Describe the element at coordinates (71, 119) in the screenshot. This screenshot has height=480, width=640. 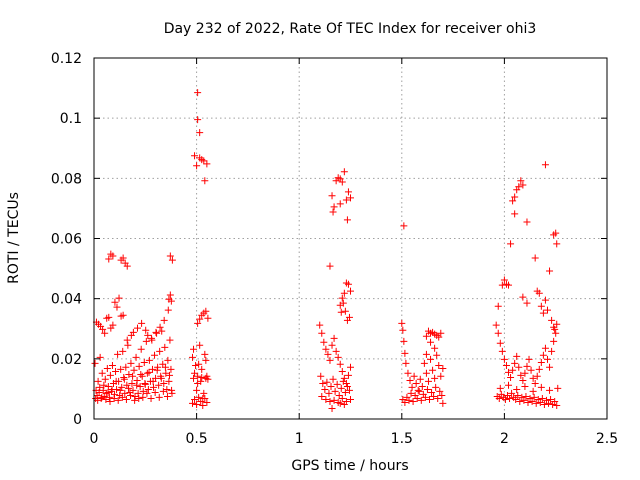
I see `y-tick-label: 0.1` at that location.